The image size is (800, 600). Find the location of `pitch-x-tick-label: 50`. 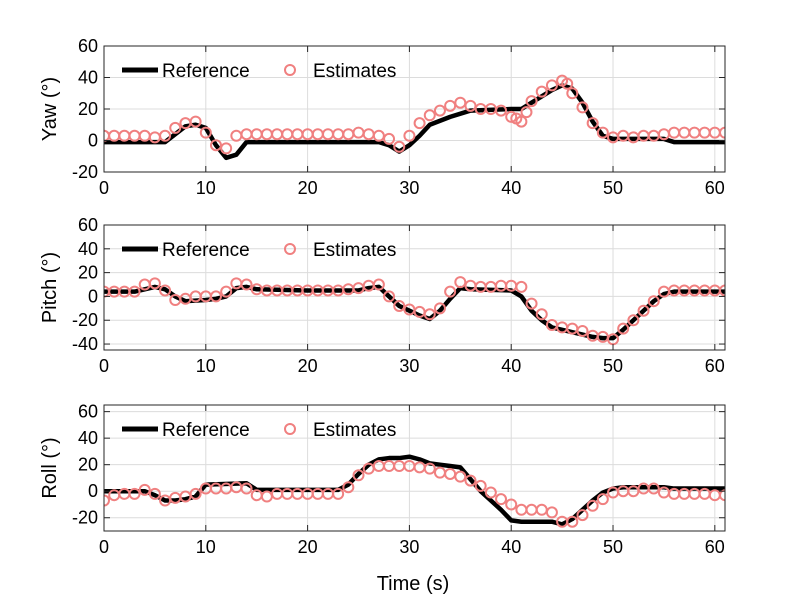

pitch-x-tick-label: 50 is located at coordinates (613, 366).